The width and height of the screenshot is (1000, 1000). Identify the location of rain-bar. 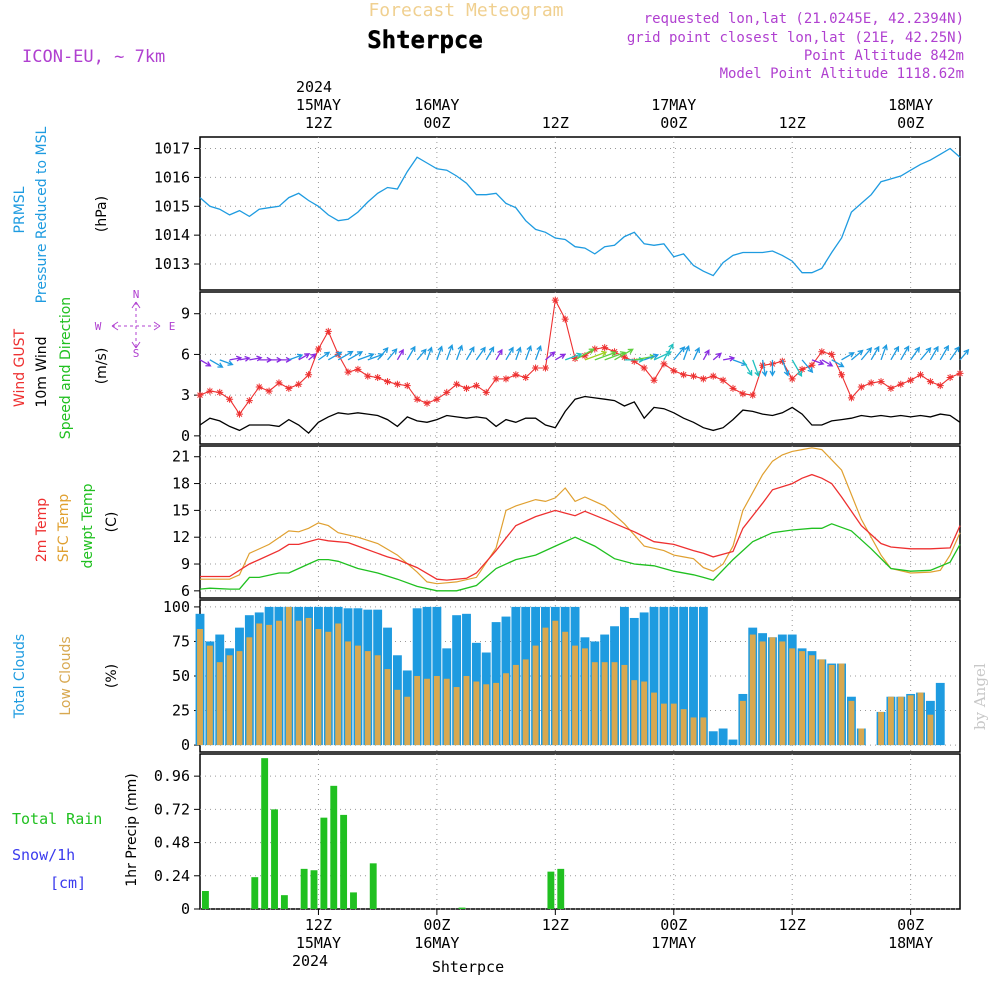
(561, 888).